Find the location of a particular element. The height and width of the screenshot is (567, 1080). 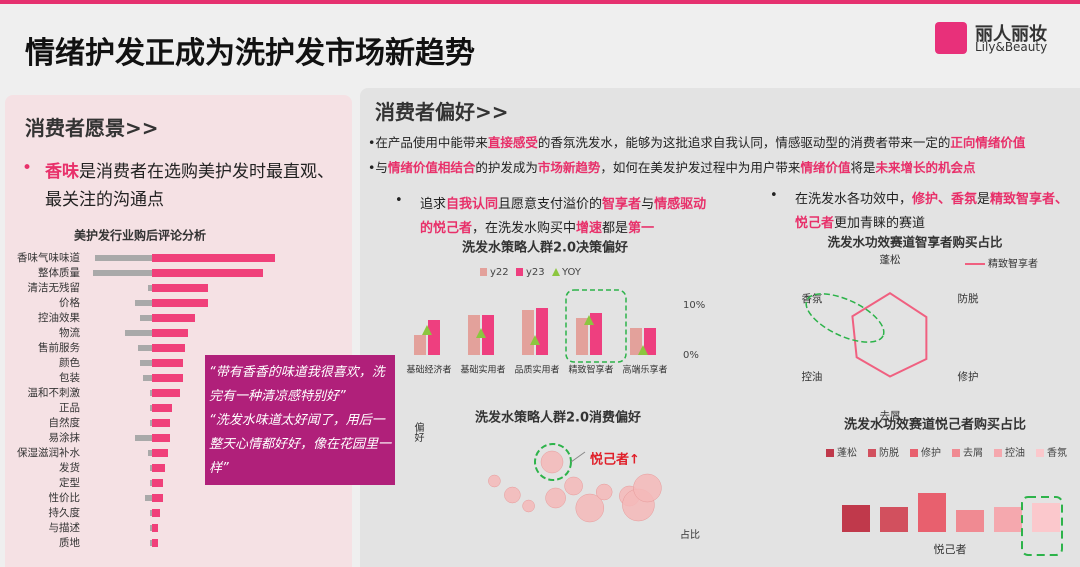

right-heading: 消费者偏好>> is located at coordinates (442, 112).